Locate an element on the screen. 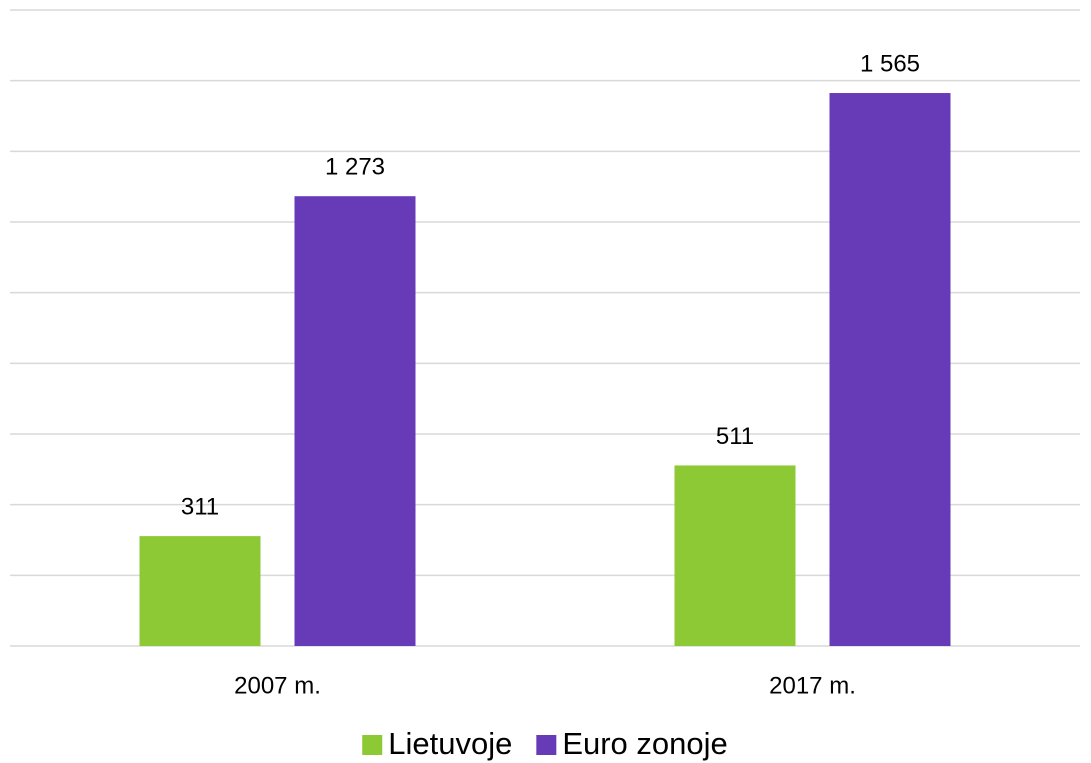  data-label: 1 273 is located at coordinates (355, 167).